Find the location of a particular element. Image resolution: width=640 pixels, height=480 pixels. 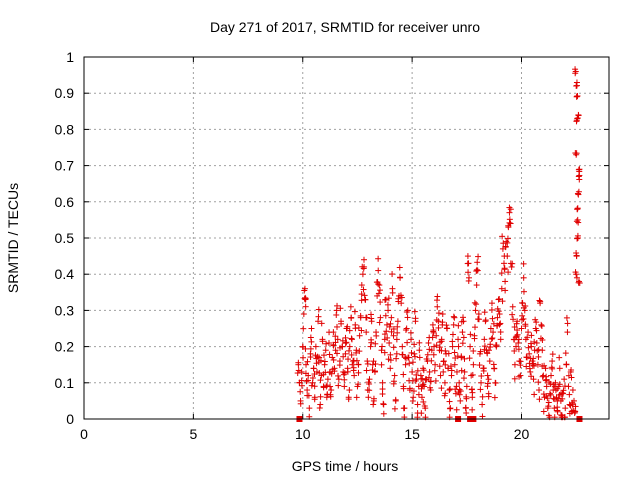

x-axis-label: GPS time / hours is located at coordinates (345, 466).